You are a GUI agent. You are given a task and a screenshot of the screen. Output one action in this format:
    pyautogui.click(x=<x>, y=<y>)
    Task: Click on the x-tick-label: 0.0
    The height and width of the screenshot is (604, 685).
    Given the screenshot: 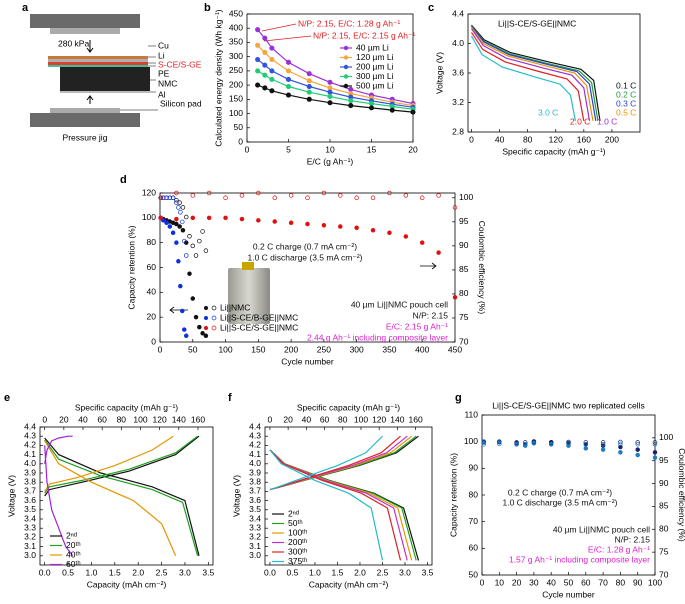 What is the action you would take?
    pyautogui.click(x=270, y=572)
    